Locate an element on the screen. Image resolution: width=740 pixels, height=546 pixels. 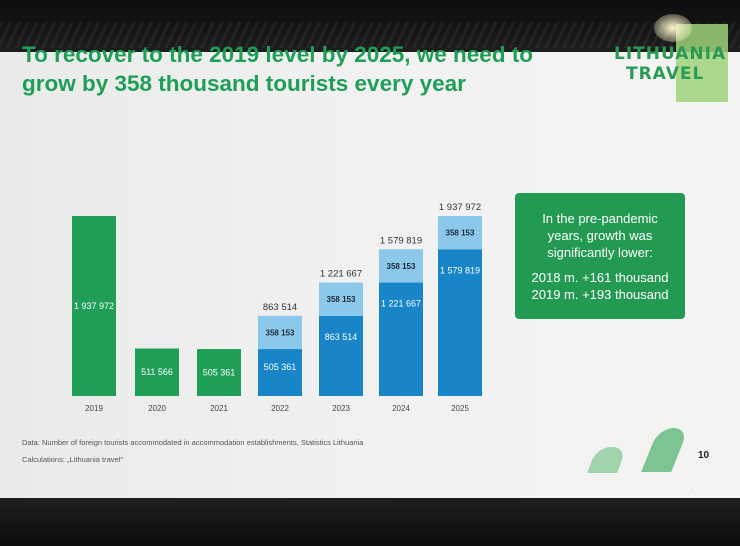
x-tick-2020: 2020 is located at coordinates (157, 408).